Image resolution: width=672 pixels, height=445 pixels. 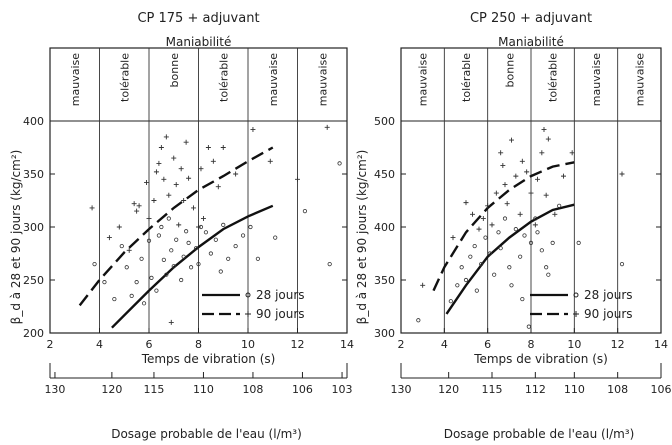 What do you see at coordinates (347, 344) in the screenshot?
I see `x-tick-label: 14` at bounding box center [347, 344].